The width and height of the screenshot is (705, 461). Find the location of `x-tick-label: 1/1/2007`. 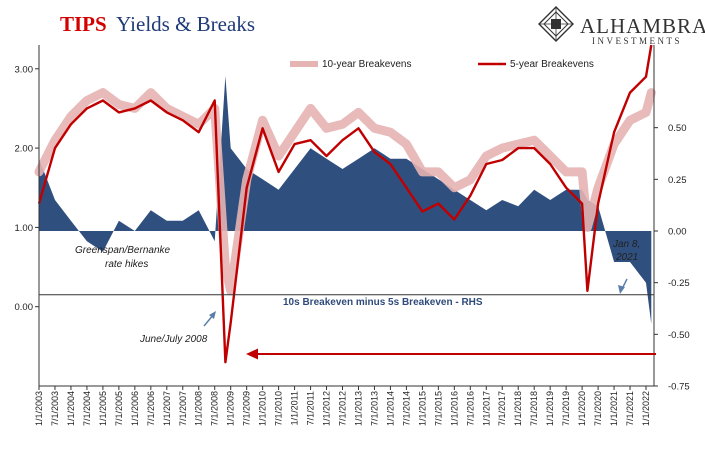

x-tick-label: 1/1/2007 is located at coordinates (167, 408).